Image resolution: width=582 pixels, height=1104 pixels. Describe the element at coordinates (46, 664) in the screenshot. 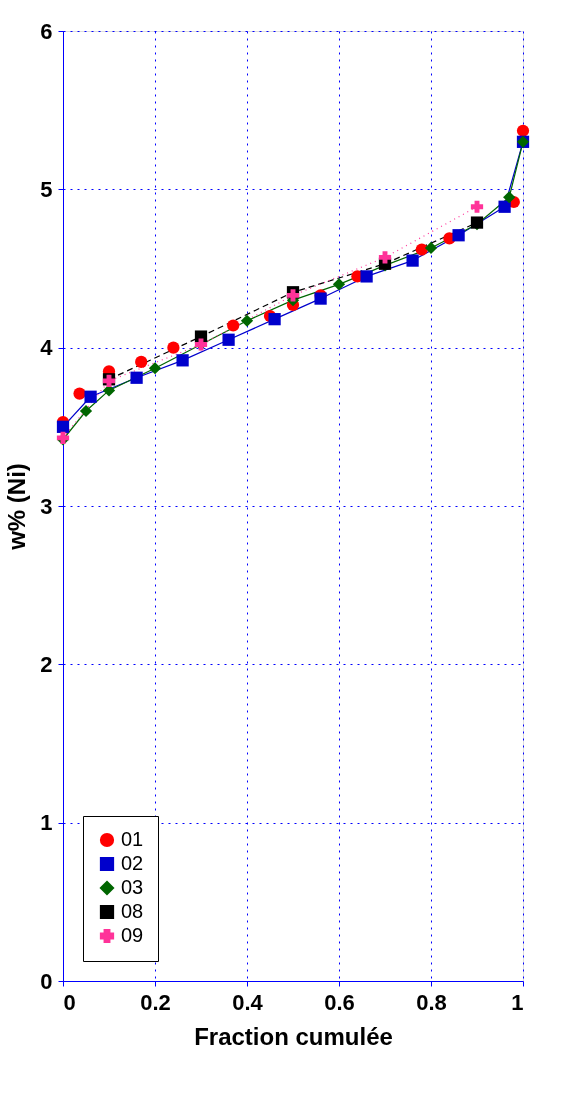

I see `y-tick-label: 2` at that location.